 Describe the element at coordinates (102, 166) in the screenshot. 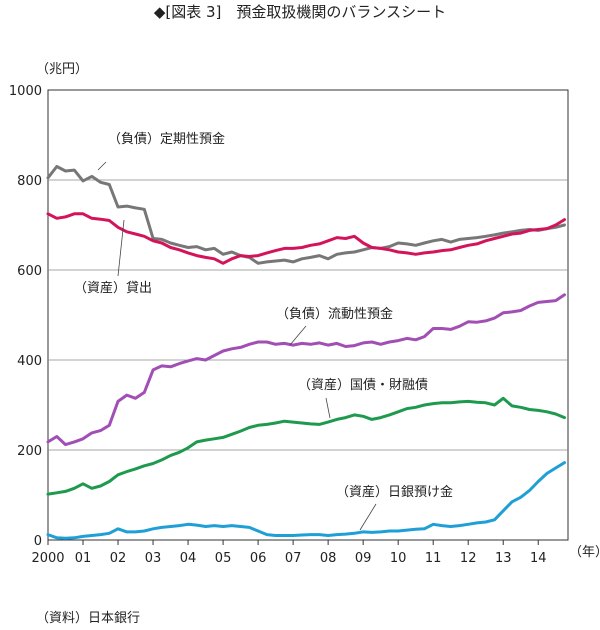

I see `leader-line-time-deposits` at that location.